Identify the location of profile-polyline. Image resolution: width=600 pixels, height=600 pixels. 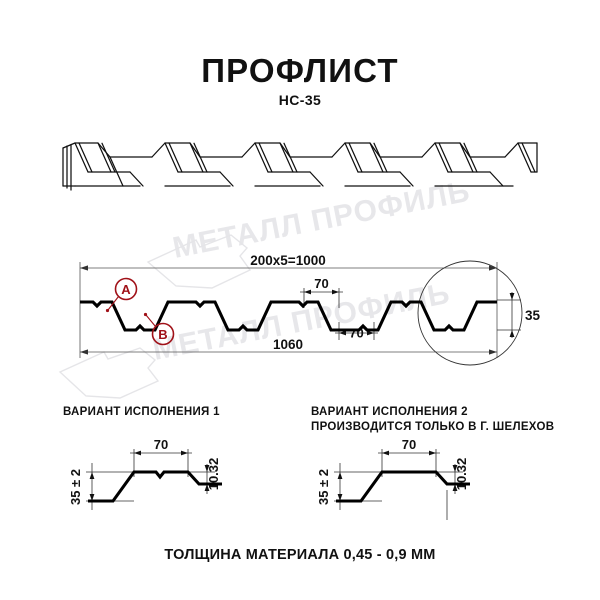
(288, 316).